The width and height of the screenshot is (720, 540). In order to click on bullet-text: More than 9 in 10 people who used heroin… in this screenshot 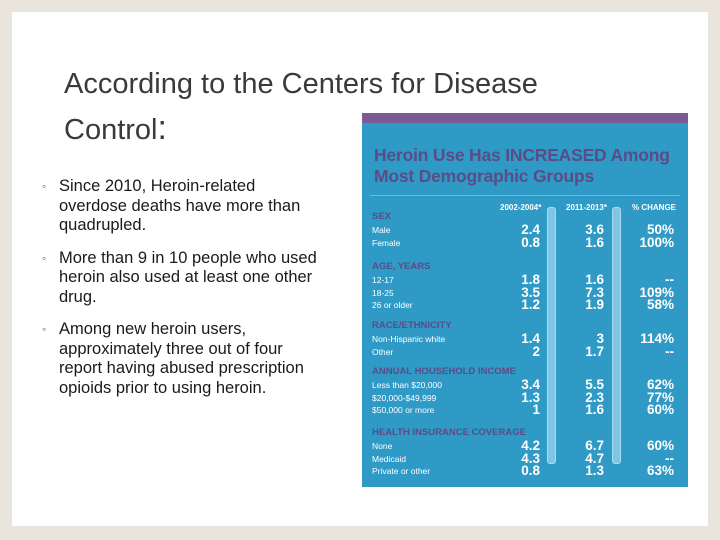, I will do `click(188, 277)`.